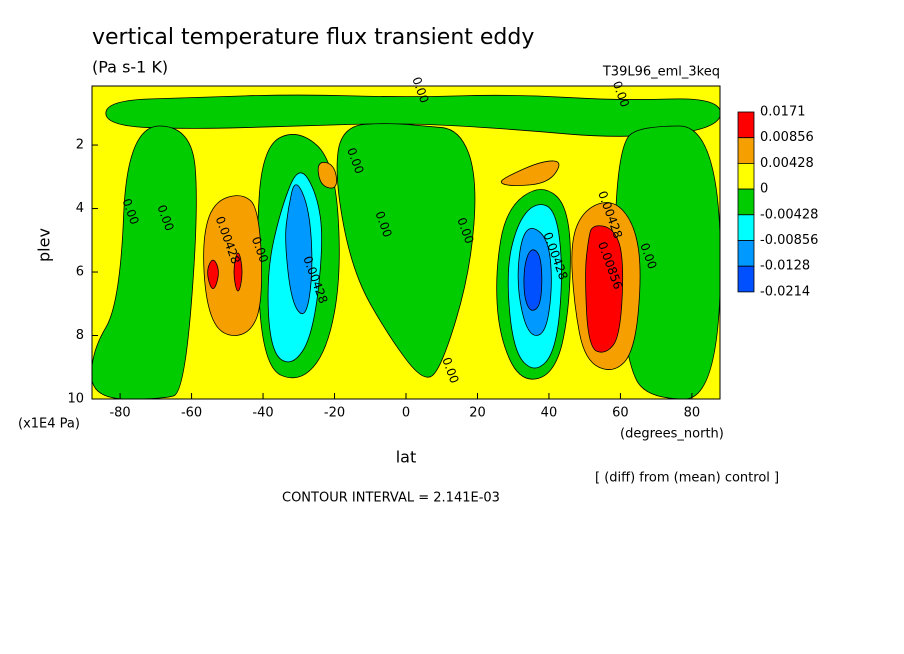 The image size is (904, 654). I want to click on x-tick-label: -20, so click(334, 413).